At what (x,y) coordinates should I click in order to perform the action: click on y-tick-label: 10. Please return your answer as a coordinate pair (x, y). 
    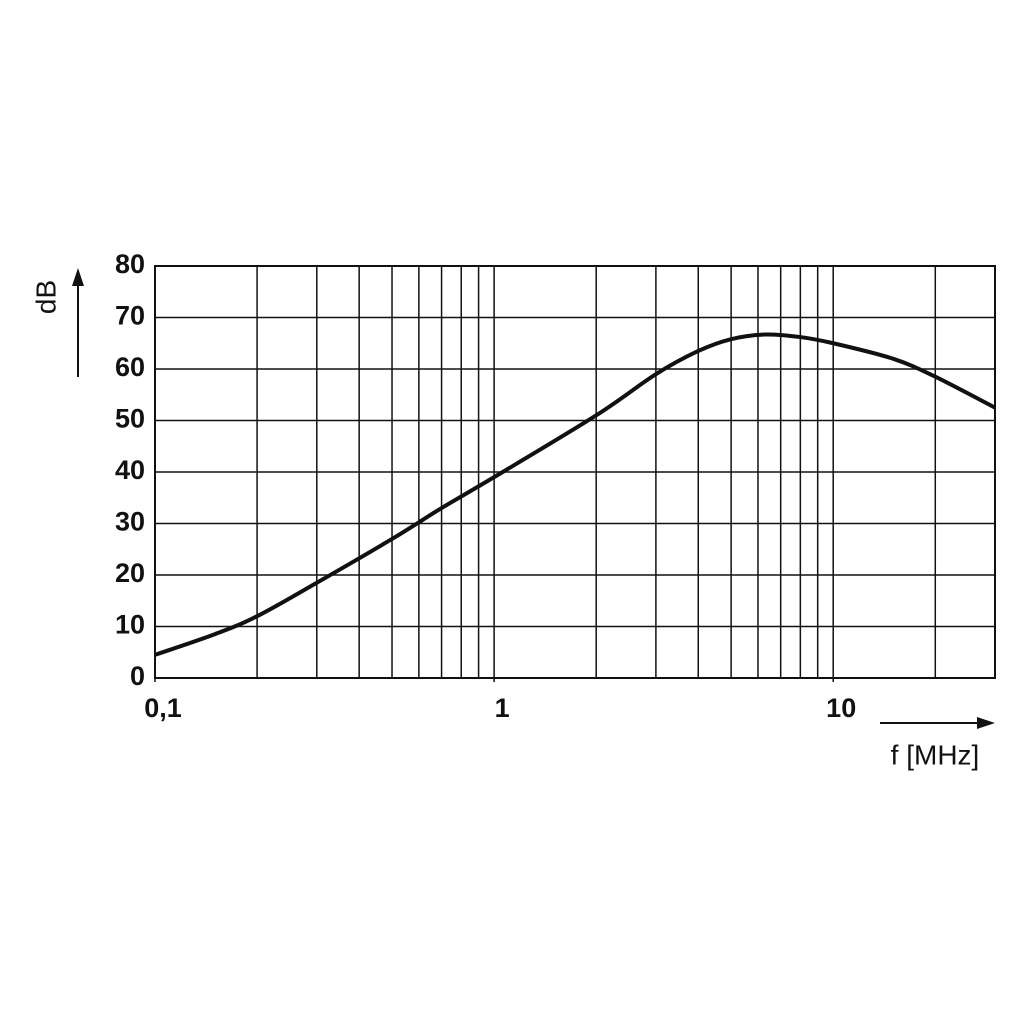
    Looking at the image, I should click on (130, 625).